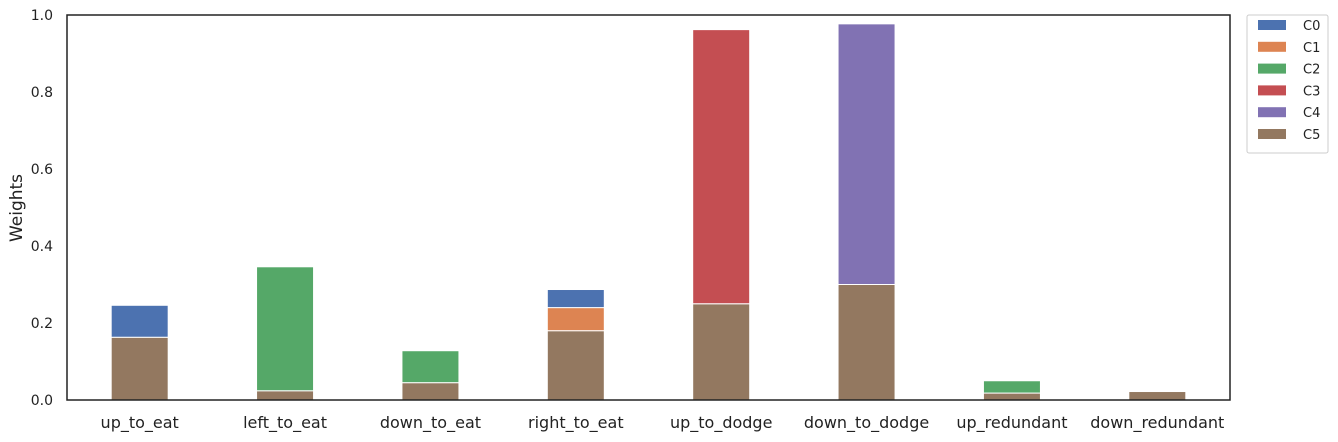  I want to click on bar-up_redundant-C5, so click(1011, 396).